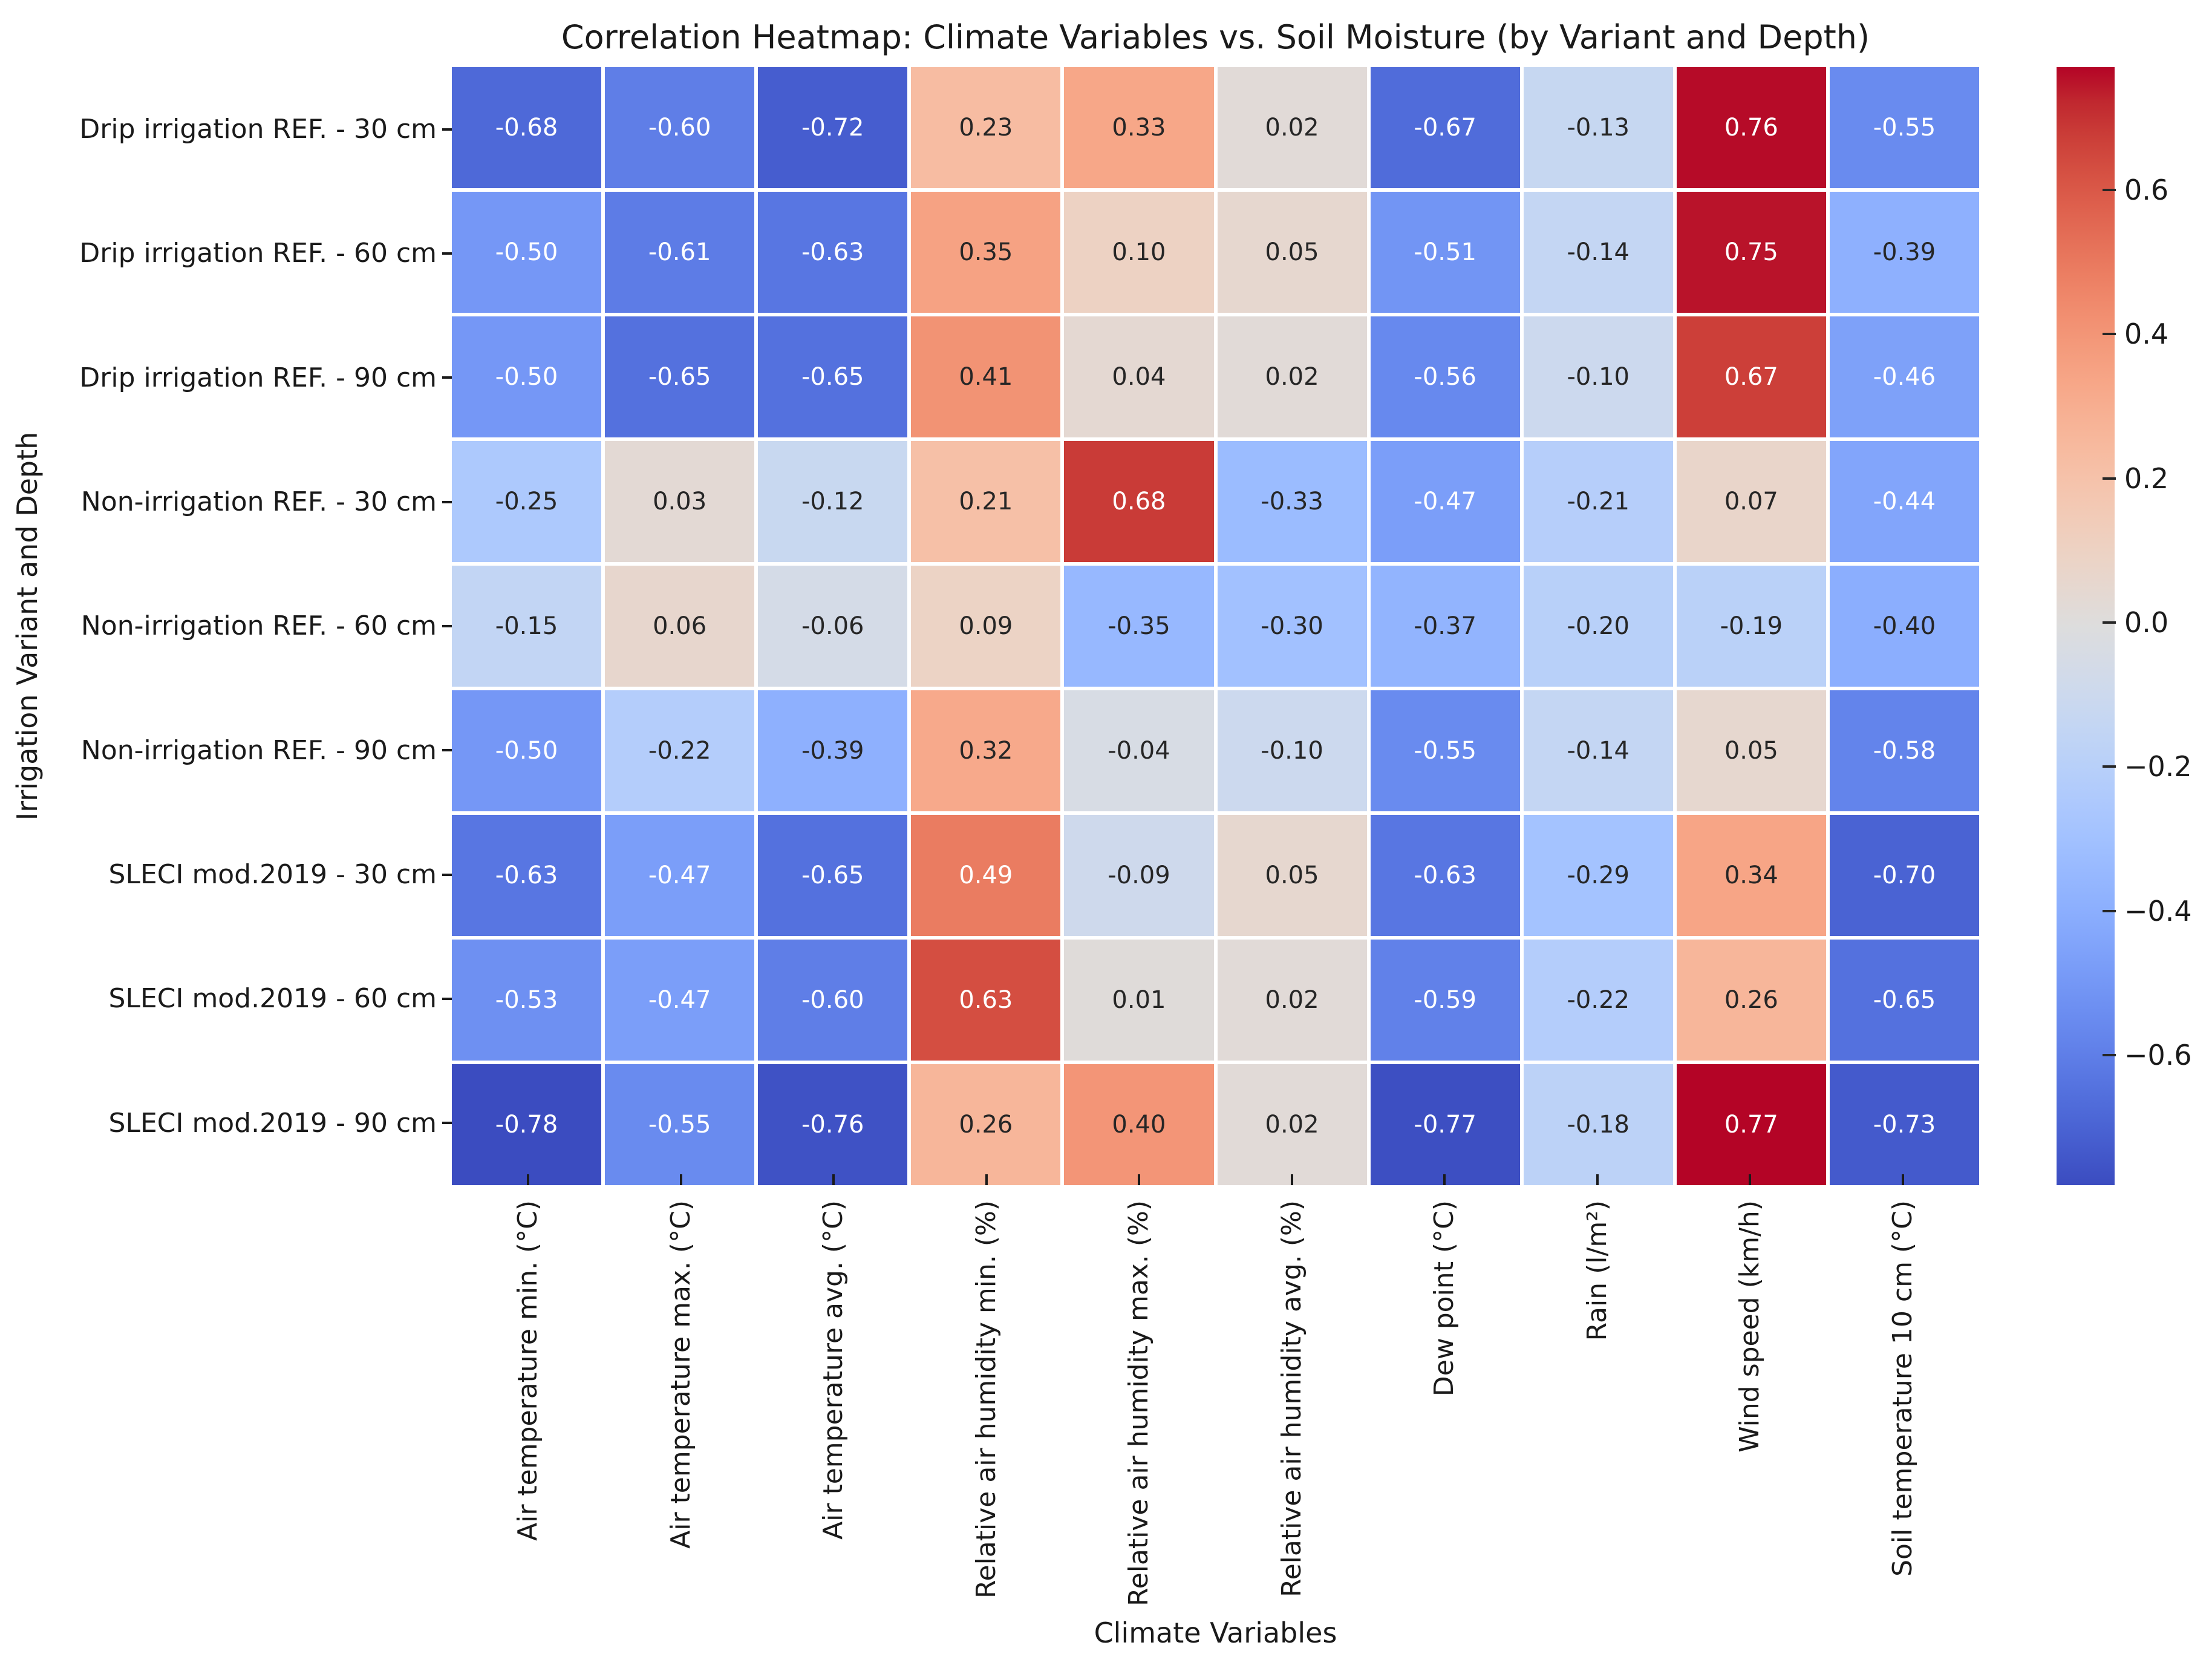 The width and height of the screenshot is (2212, 1674). I want to click on colorbar-tick-label: −0.4, so click(2158, 910).